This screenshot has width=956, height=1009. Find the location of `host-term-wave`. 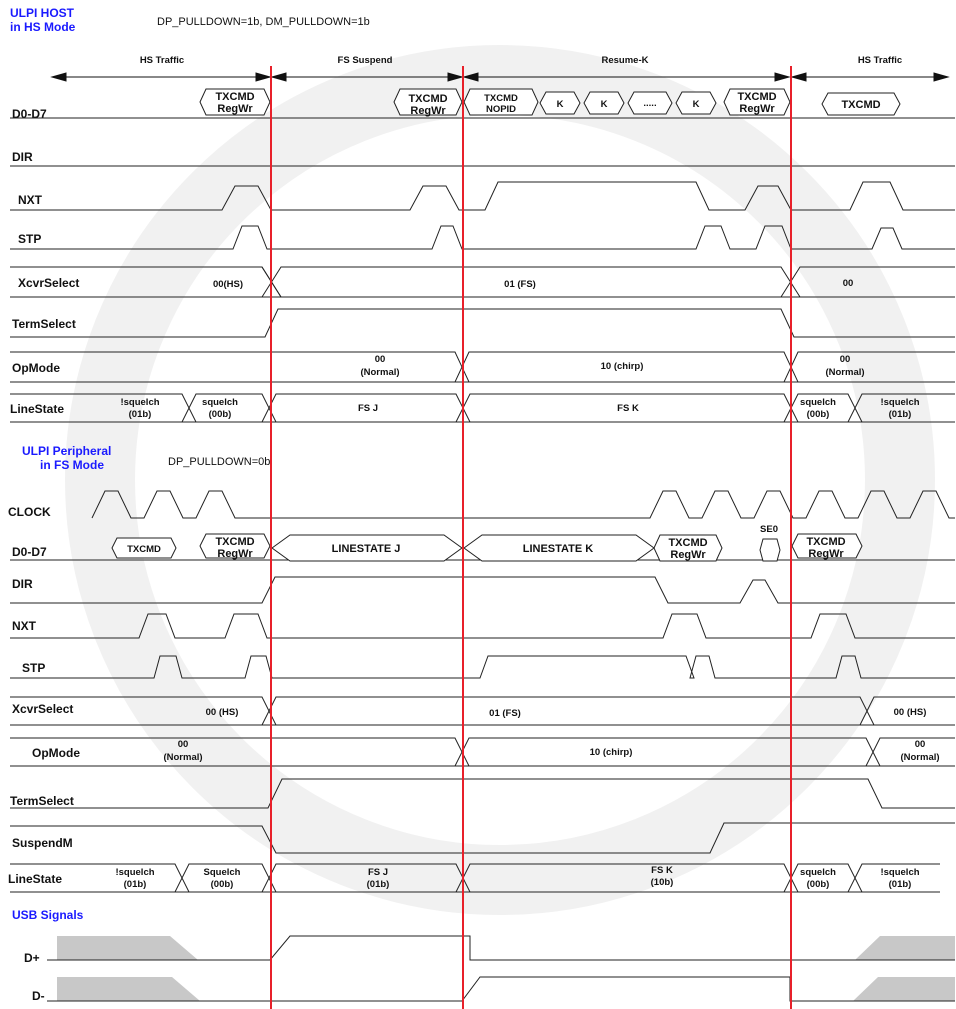

host-term-wave is located at coordinates (482, 323).